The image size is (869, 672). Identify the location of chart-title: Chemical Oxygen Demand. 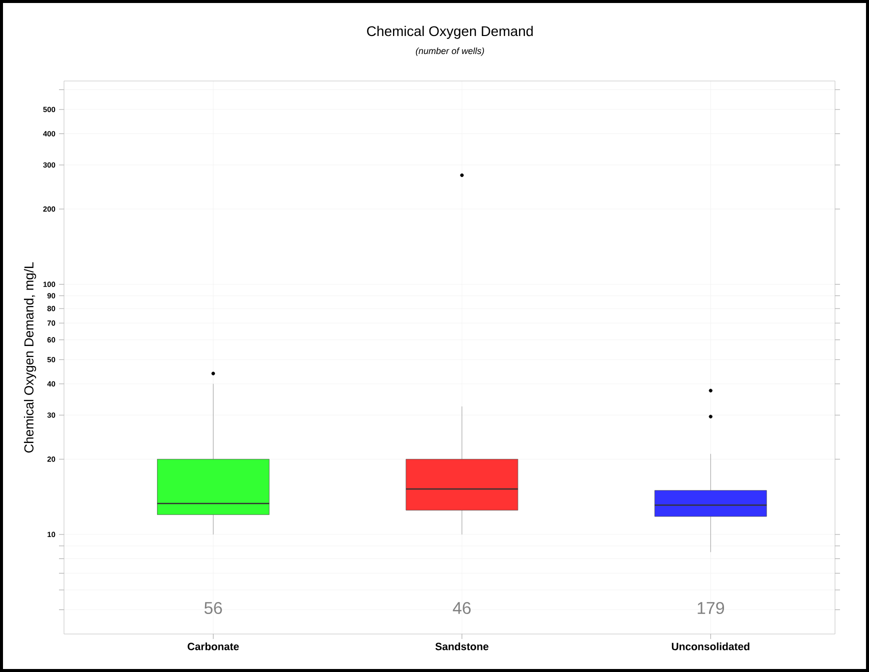
(450, 32).